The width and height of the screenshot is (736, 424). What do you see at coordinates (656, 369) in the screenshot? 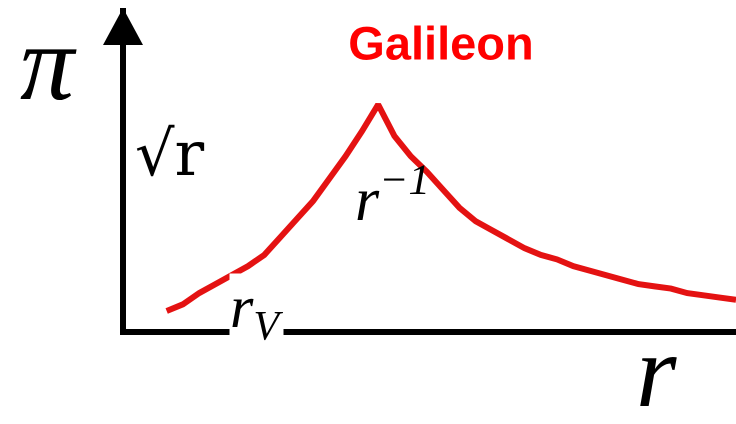
I see `x-axis-title: r` at bounding box center [656, 369].